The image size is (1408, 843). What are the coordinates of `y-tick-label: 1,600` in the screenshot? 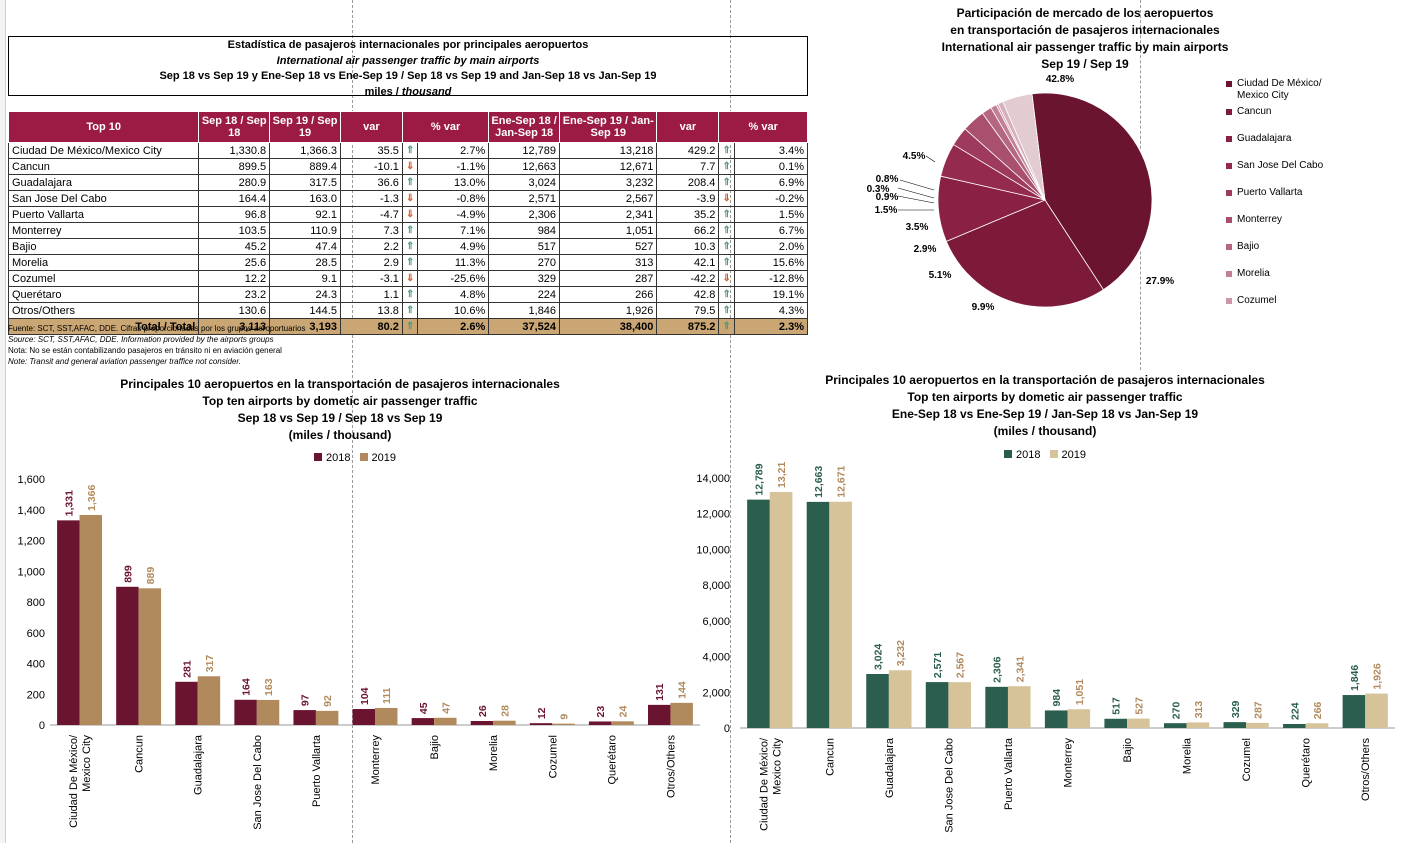 It's located at (31, 480).